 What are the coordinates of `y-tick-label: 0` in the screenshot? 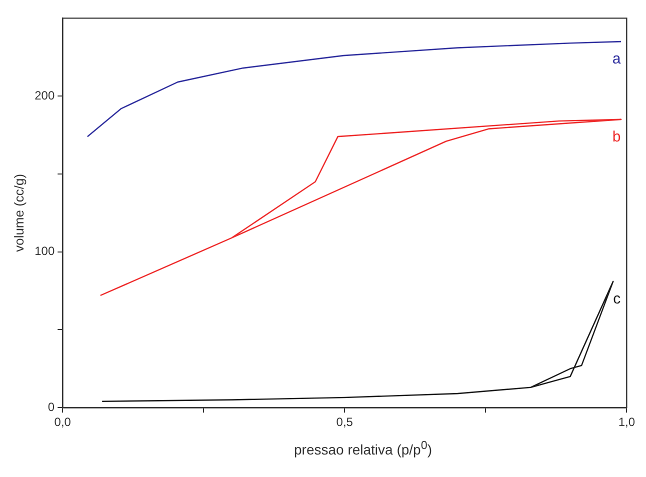 It's located at (51, 407).